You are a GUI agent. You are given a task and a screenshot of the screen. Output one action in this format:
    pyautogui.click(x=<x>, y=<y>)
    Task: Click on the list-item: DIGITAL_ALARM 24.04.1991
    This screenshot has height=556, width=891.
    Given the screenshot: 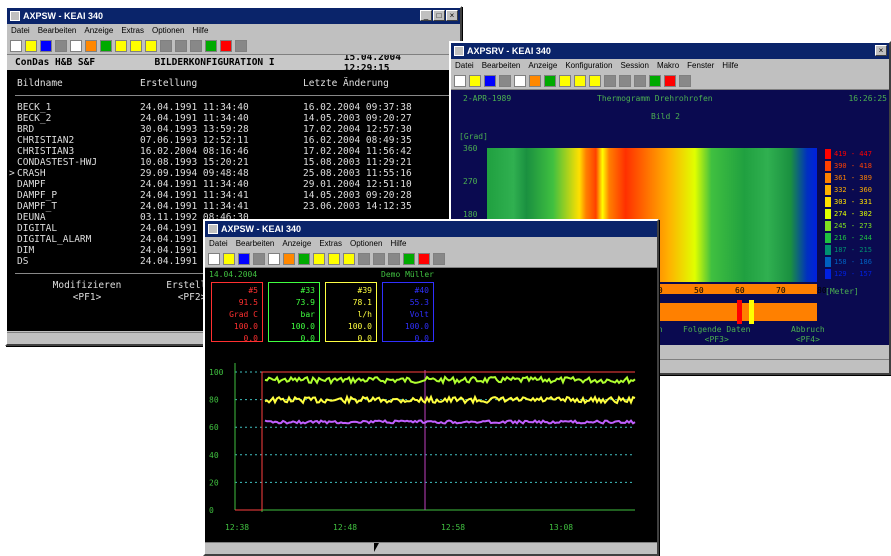 What is the action you would take?
    pyautogui.click(x=238, y=239)
    